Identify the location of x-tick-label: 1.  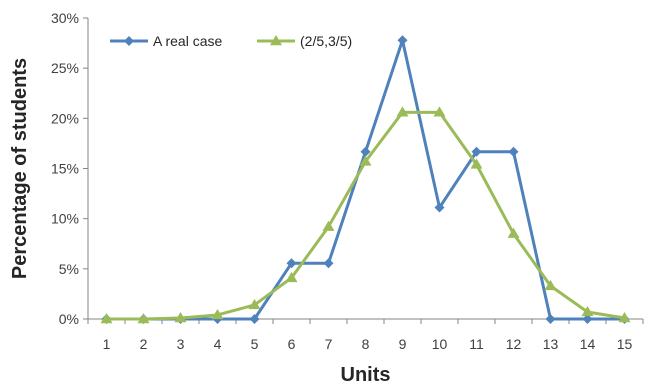
(107, 344).